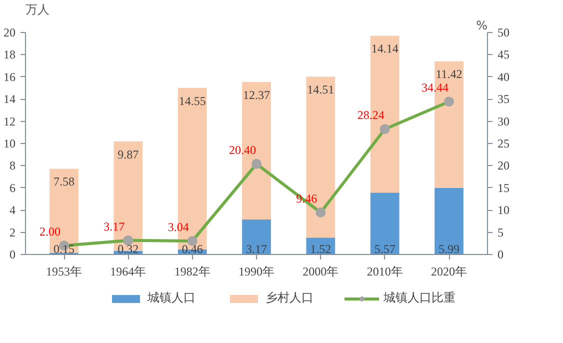 Image resolution: width=563 pixels, height=343 pixels. What do you see at coordinates (10, 55) in the screenshot?
I see `y-tick-label: 18` at bounding box center [10, 55].